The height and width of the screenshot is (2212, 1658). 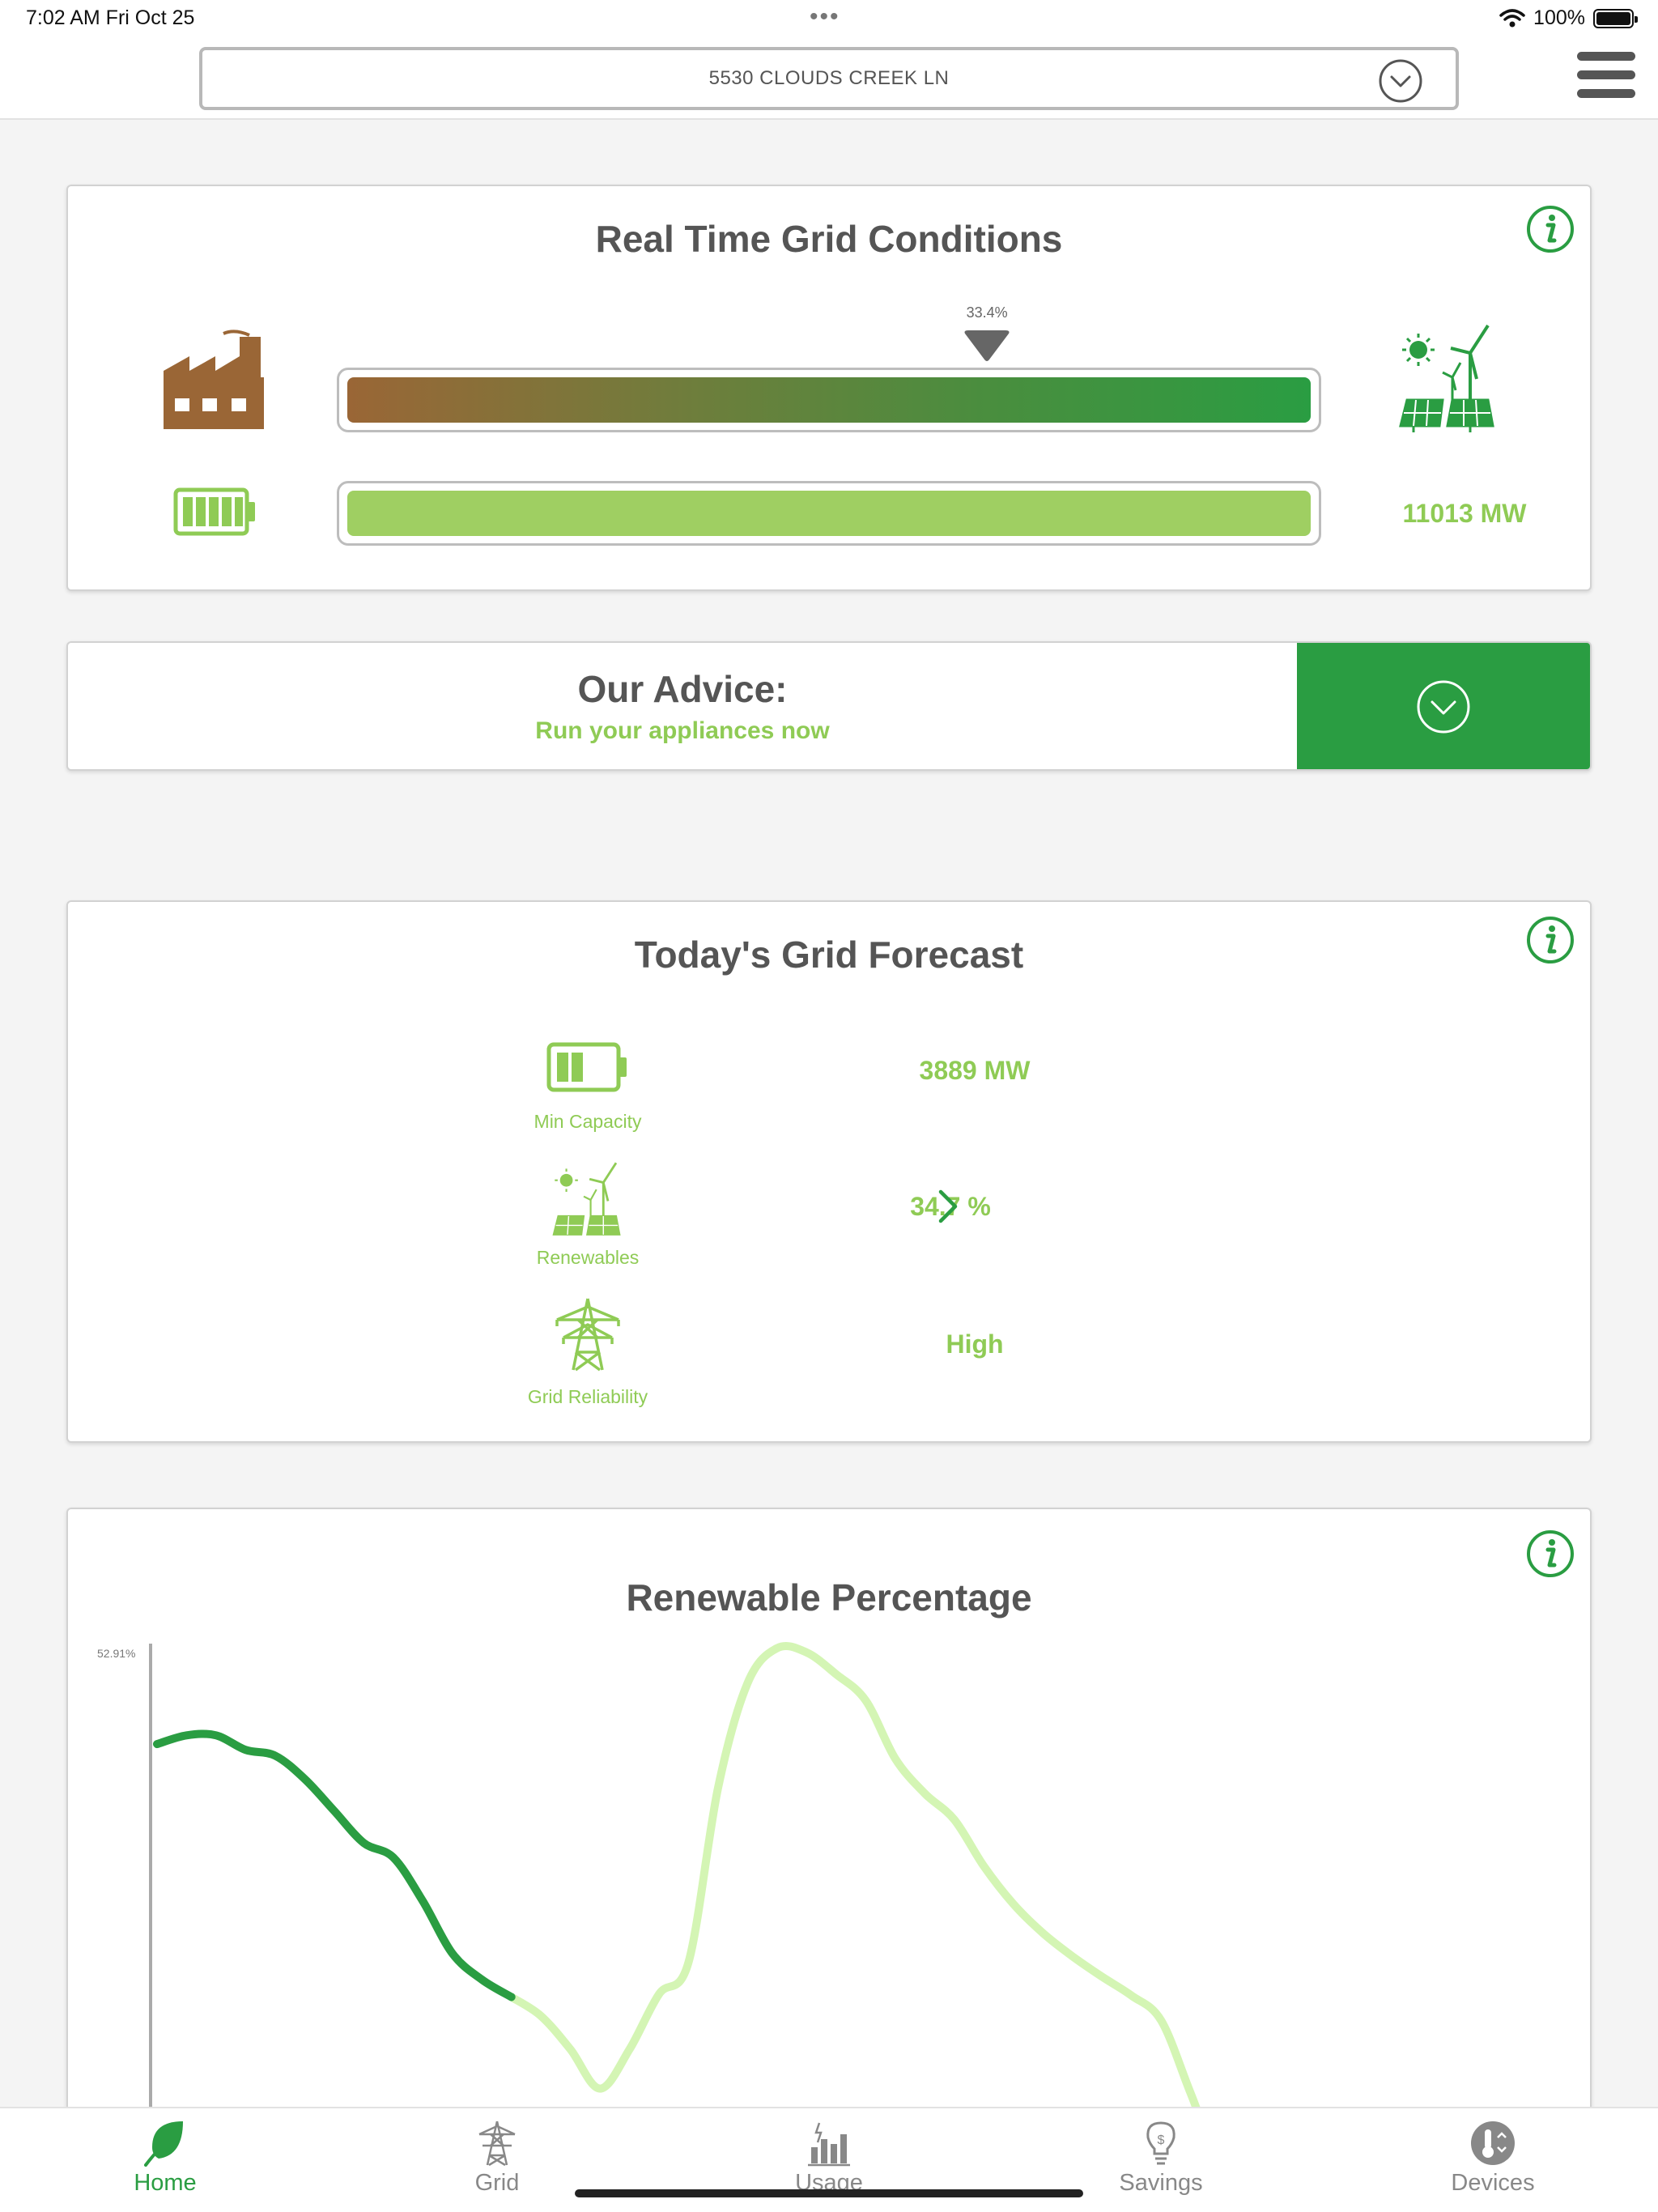 I want to click on address-selector: 5530 CLOUDS CREEK LN, so click(x=829, y=78).